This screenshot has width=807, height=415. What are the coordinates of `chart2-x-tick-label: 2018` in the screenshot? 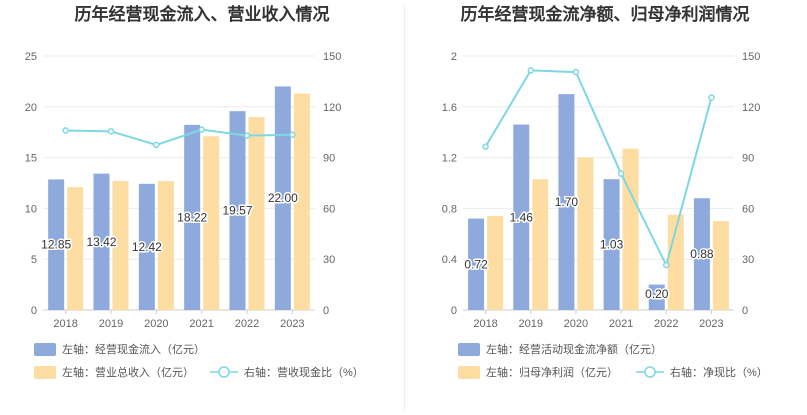 It's located at (485, 324).